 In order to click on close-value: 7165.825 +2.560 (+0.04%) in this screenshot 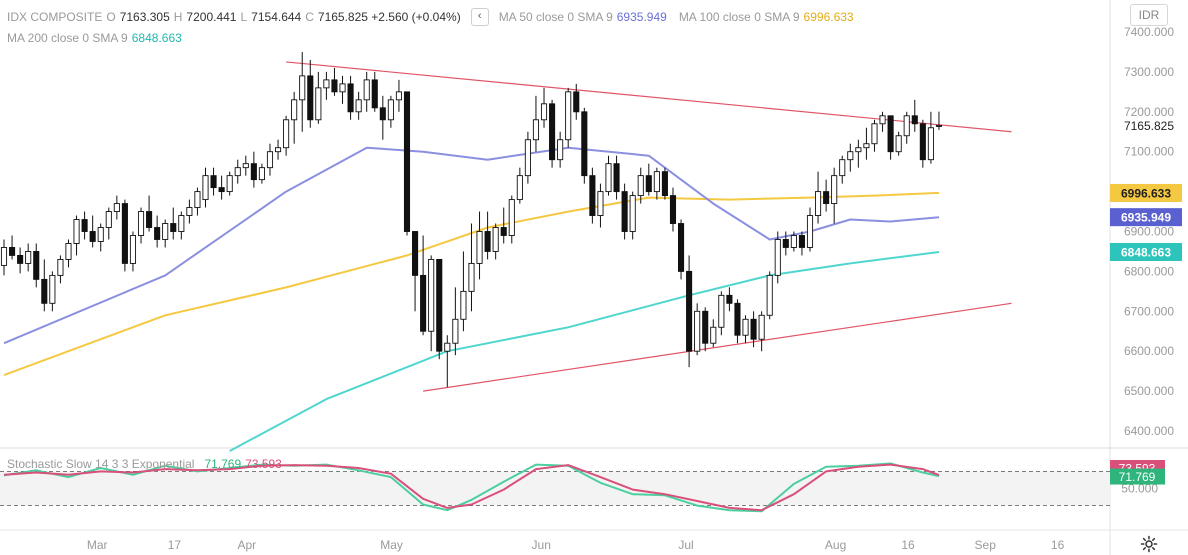, I will do `click(389, 17)`.